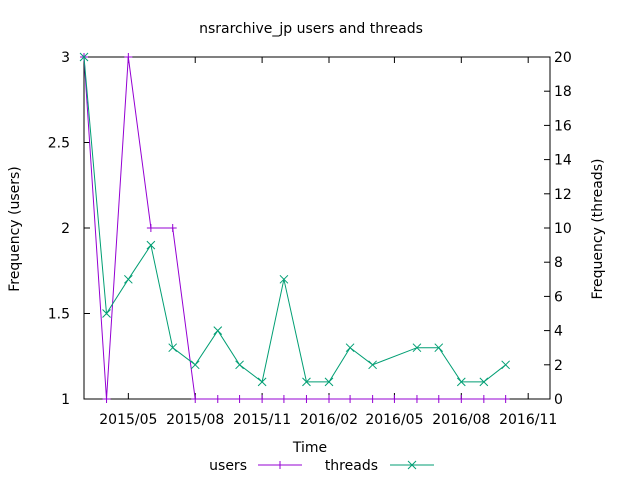 Image resolution: width=640 pixels, height=480 pixels. I want to click on legend-marker-users, so click(280, 465).